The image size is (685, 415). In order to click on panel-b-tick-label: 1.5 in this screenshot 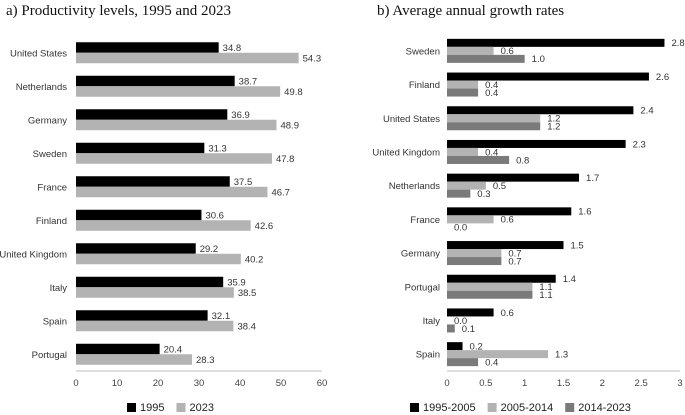, I will do `click(563, 383)`.